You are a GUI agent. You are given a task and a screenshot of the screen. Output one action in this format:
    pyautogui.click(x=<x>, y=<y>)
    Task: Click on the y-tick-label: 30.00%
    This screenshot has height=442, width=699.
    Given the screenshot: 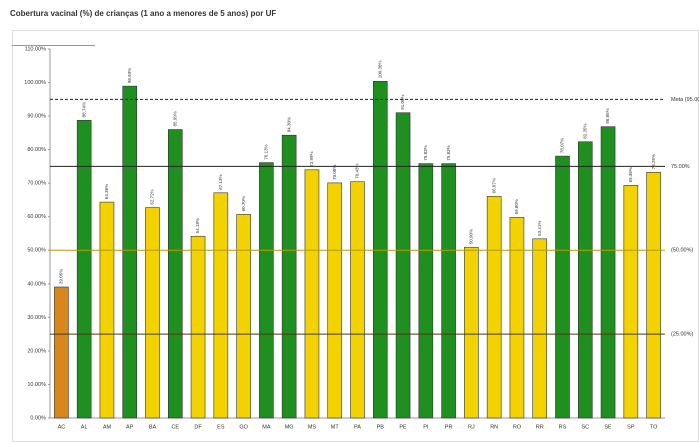 What is the action you would take?
    pyautogui.click(x=36, y=318)
    